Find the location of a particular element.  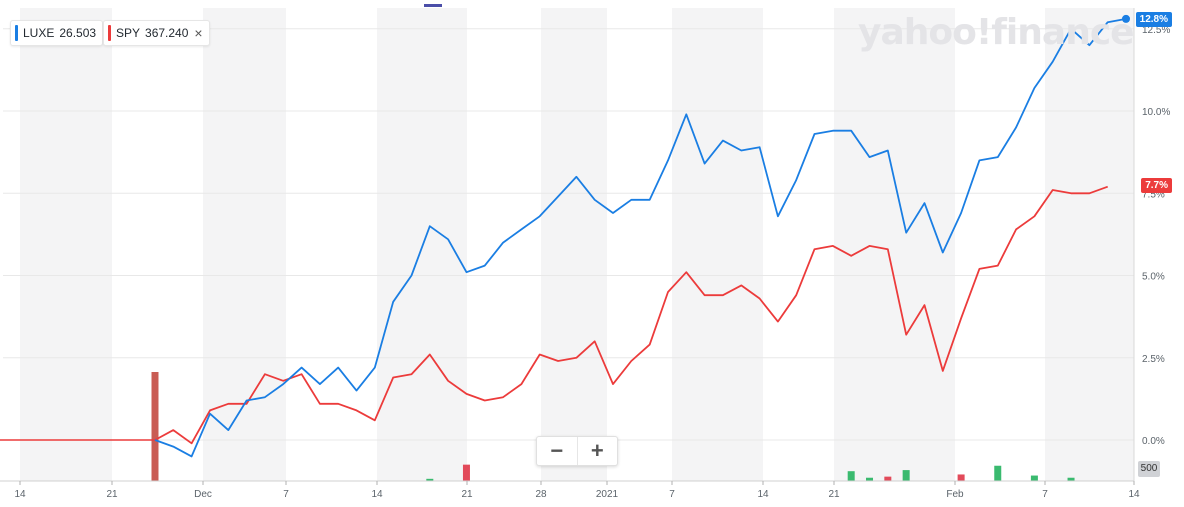

yahoo-finance-watermark: yahoo!finance is located at coordinates (996, 32).